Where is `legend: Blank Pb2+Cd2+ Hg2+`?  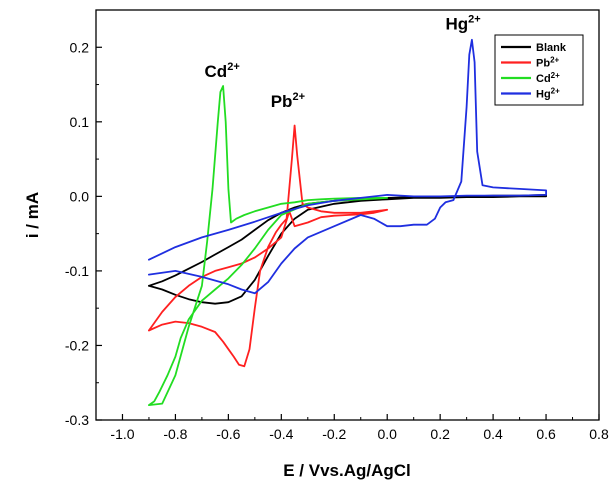 legend: Blank Pb2+Cd2+ Hg2+ is located at coordinates (539, 70).